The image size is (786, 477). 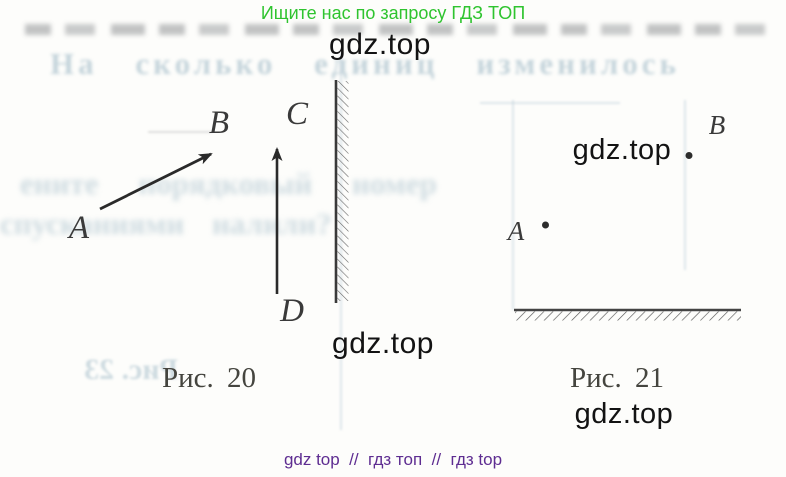 I want to click on showthrough-text-line1: На сколько единиц изменилось, so click(x=365, y=63).